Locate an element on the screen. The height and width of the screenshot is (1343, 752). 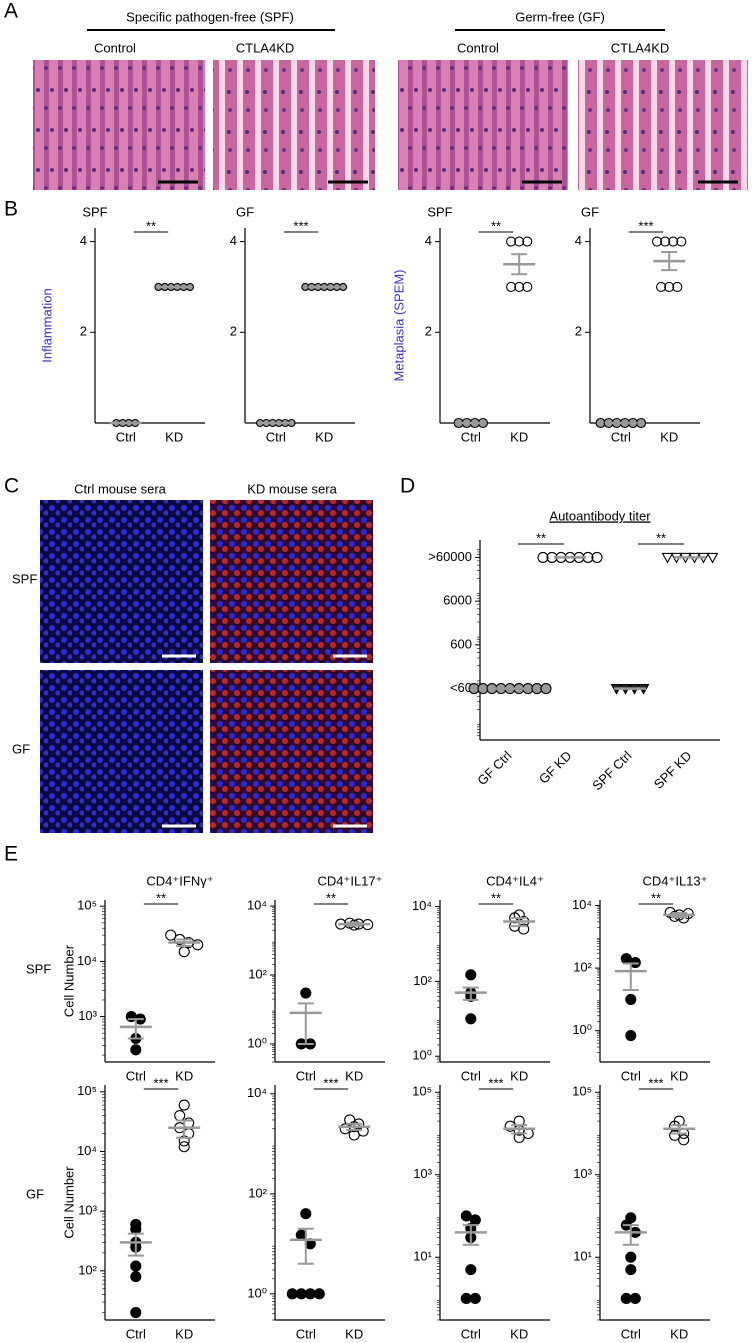
group-title: Specific pathogen-free (SPF) is located at coordinates (210, 16).